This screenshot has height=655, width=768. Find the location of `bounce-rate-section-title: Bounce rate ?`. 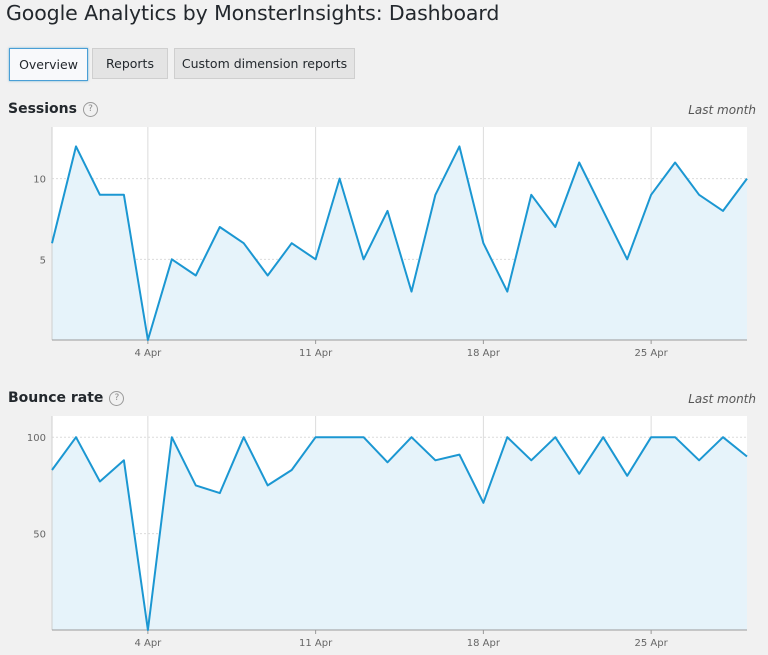

bounce-rate-section-title: Bounce rate ? is located at coordinates (66, 398).